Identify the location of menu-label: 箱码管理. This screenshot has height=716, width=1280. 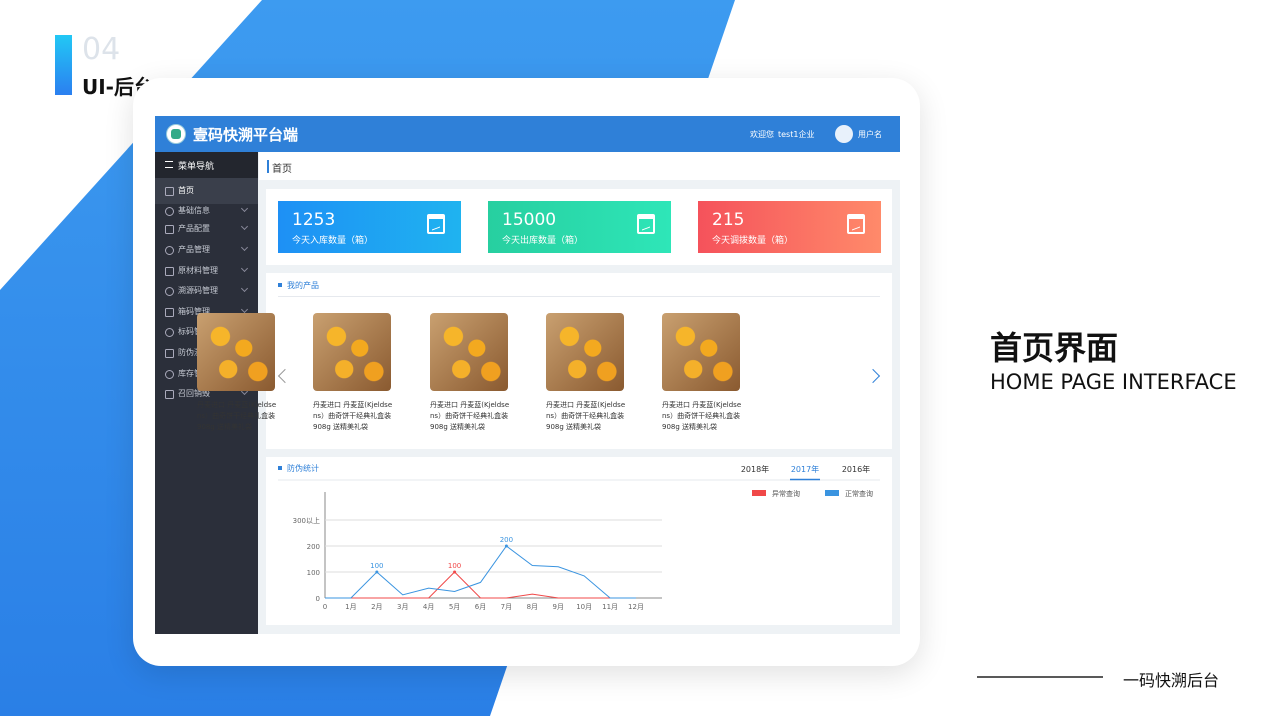
(194, 311).